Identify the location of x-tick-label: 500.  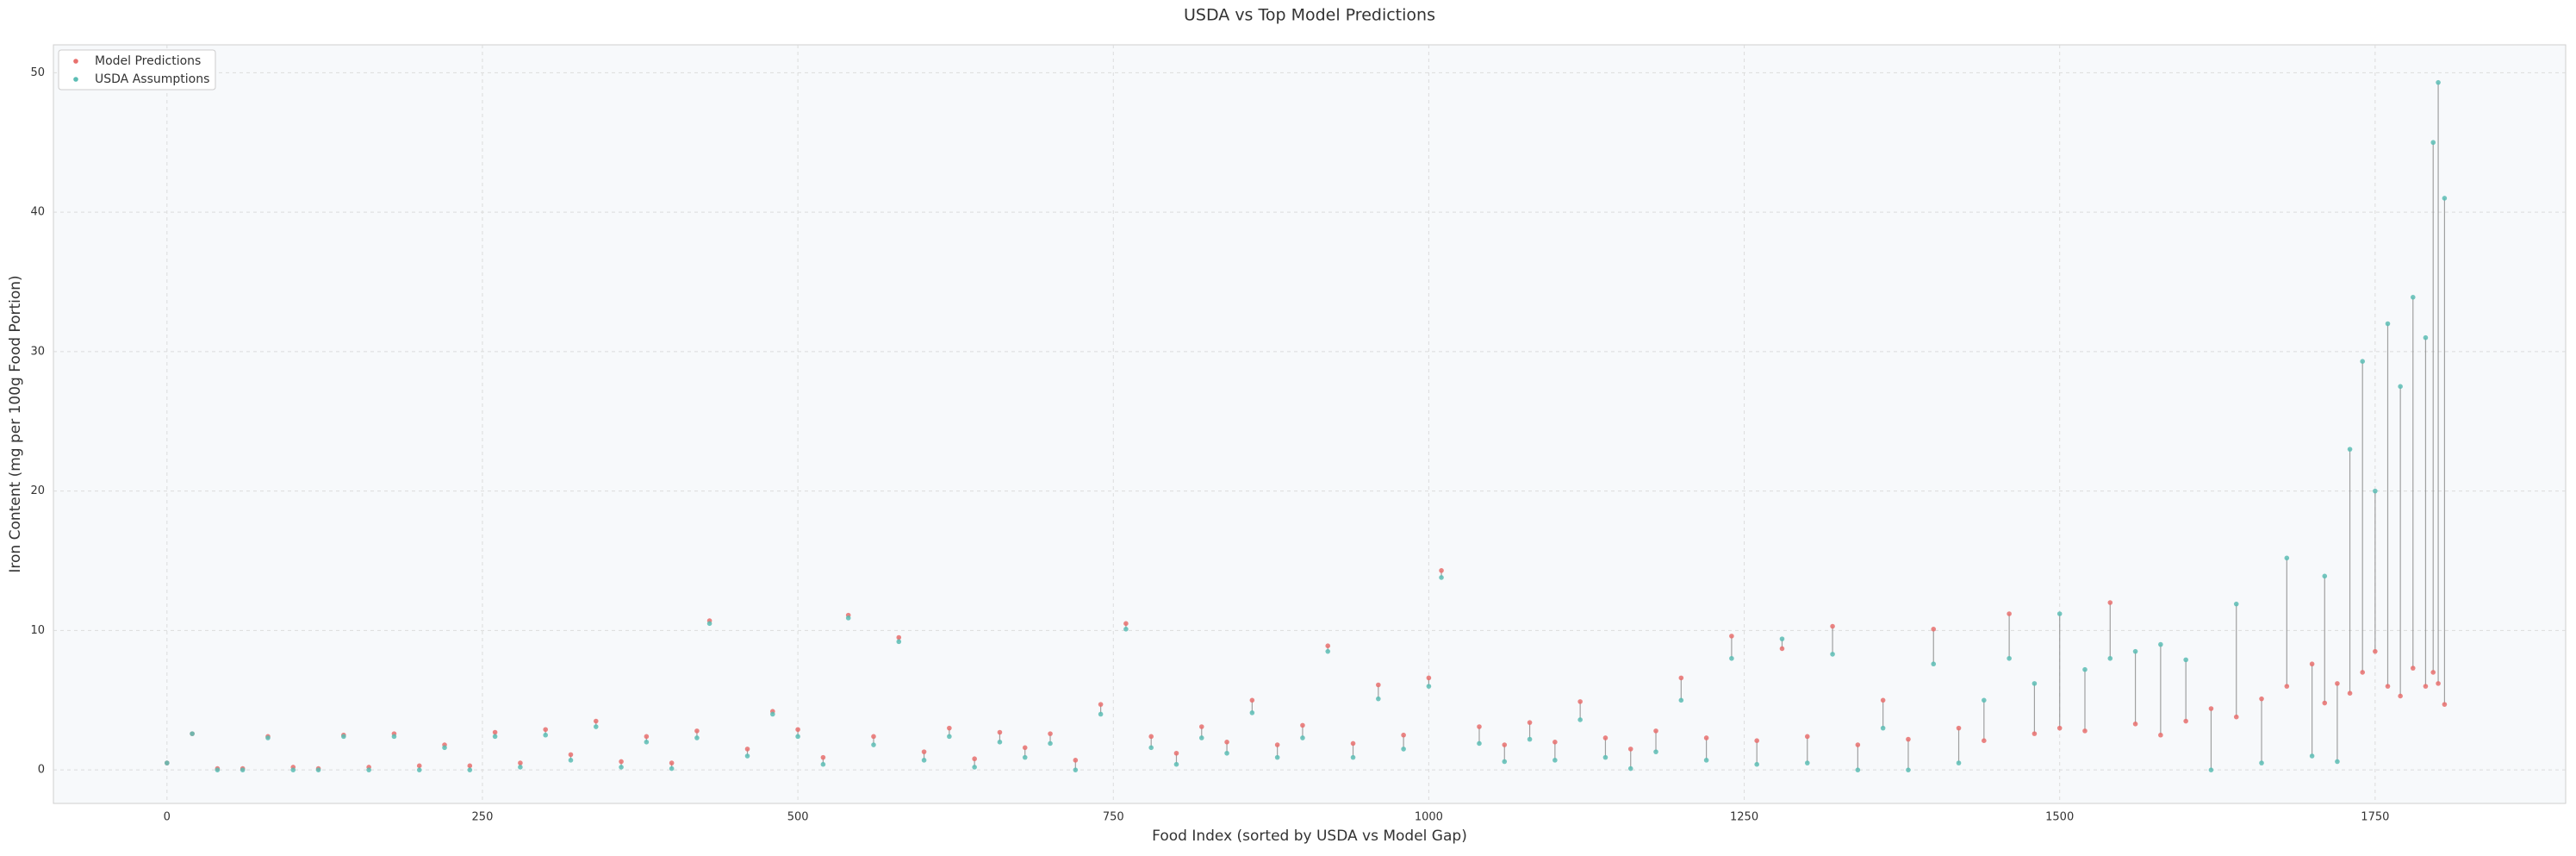
(798, 817).